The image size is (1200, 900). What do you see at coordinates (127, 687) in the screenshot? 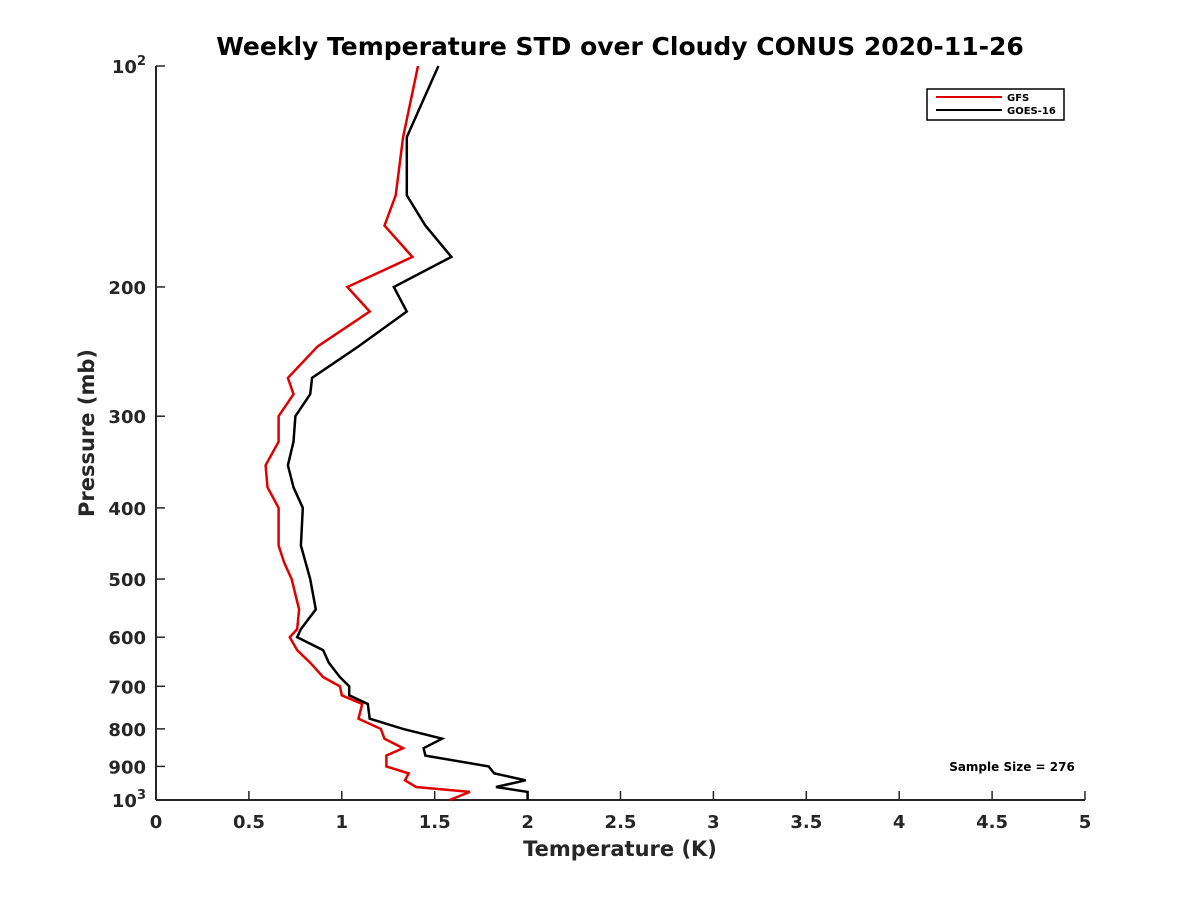
I see `y-tick-label: 700` at bounding box center [127, 687].